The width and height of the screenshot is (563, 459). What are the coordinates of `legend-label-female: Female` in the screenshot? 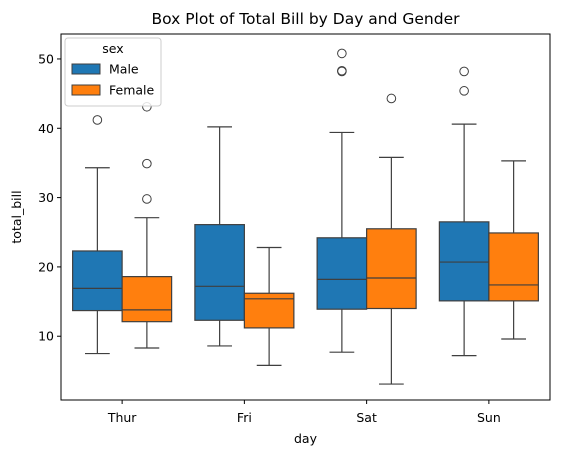 It's located at (132, 90).